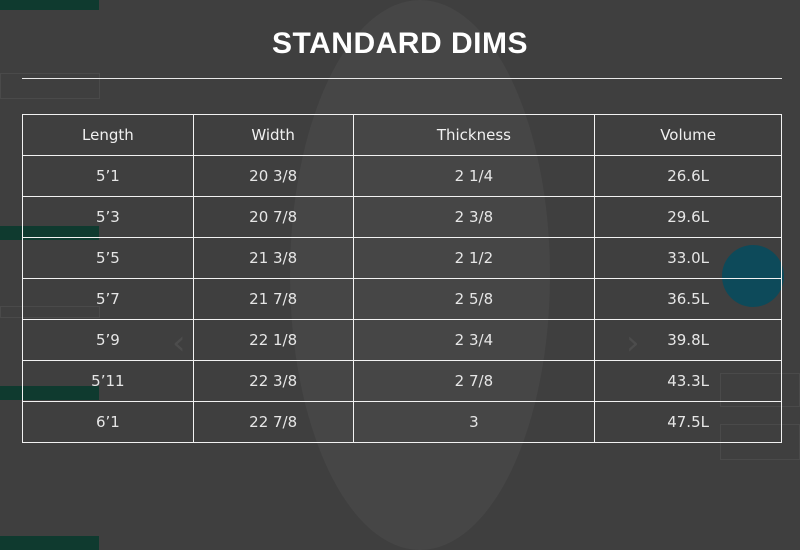  What do you see at coordinates (474, 258) in the screenshot?
I see `cell-thickness: 2 1/2` at bounding box center [474, 258].